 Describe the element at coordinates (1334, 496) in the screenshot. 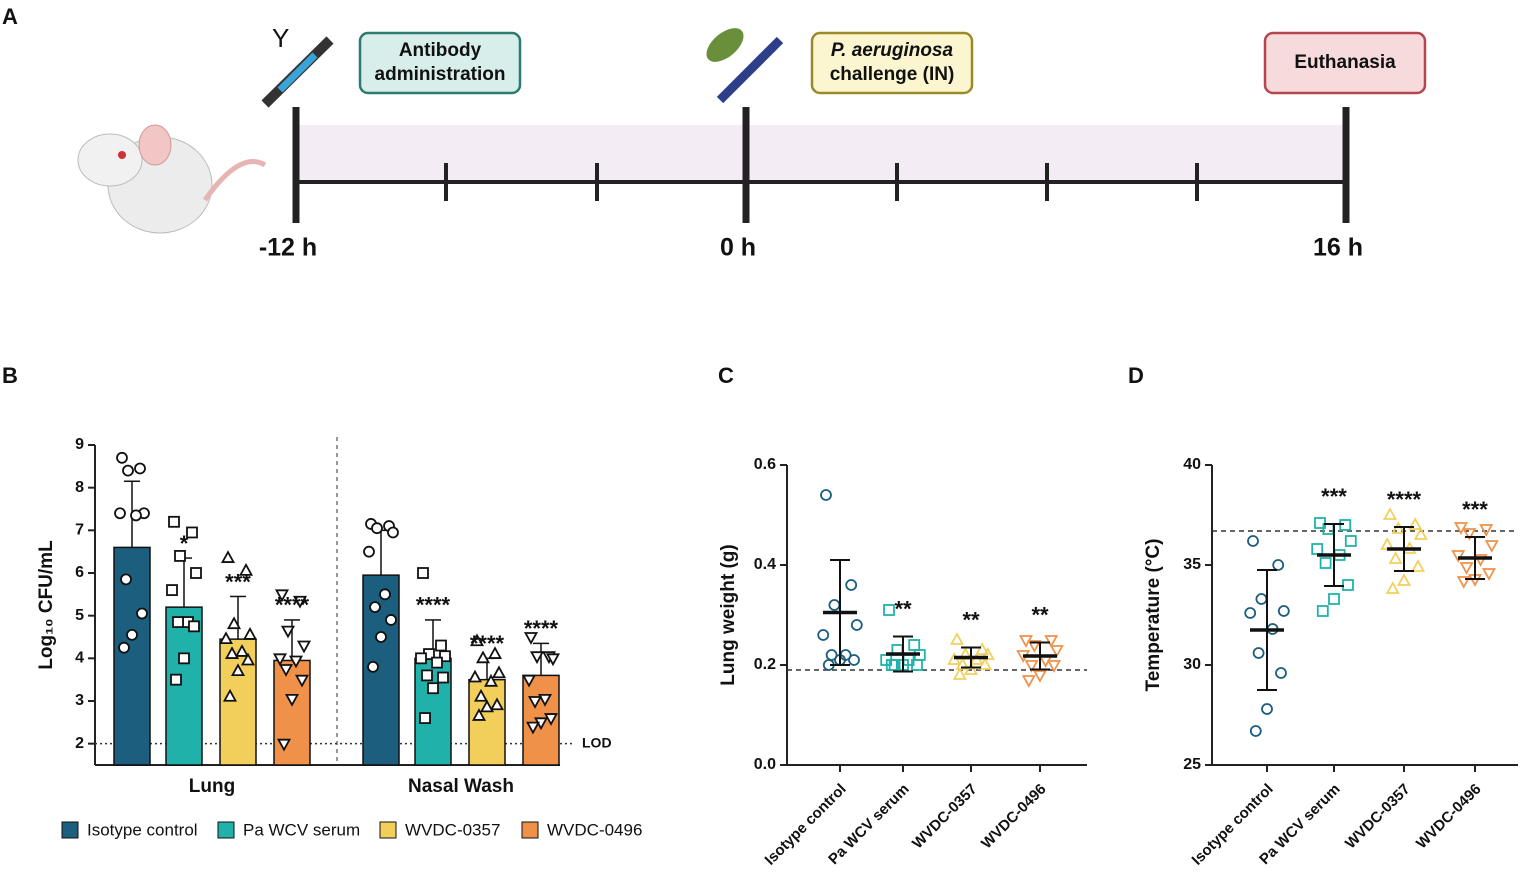

I see `significance: ***` at that location.